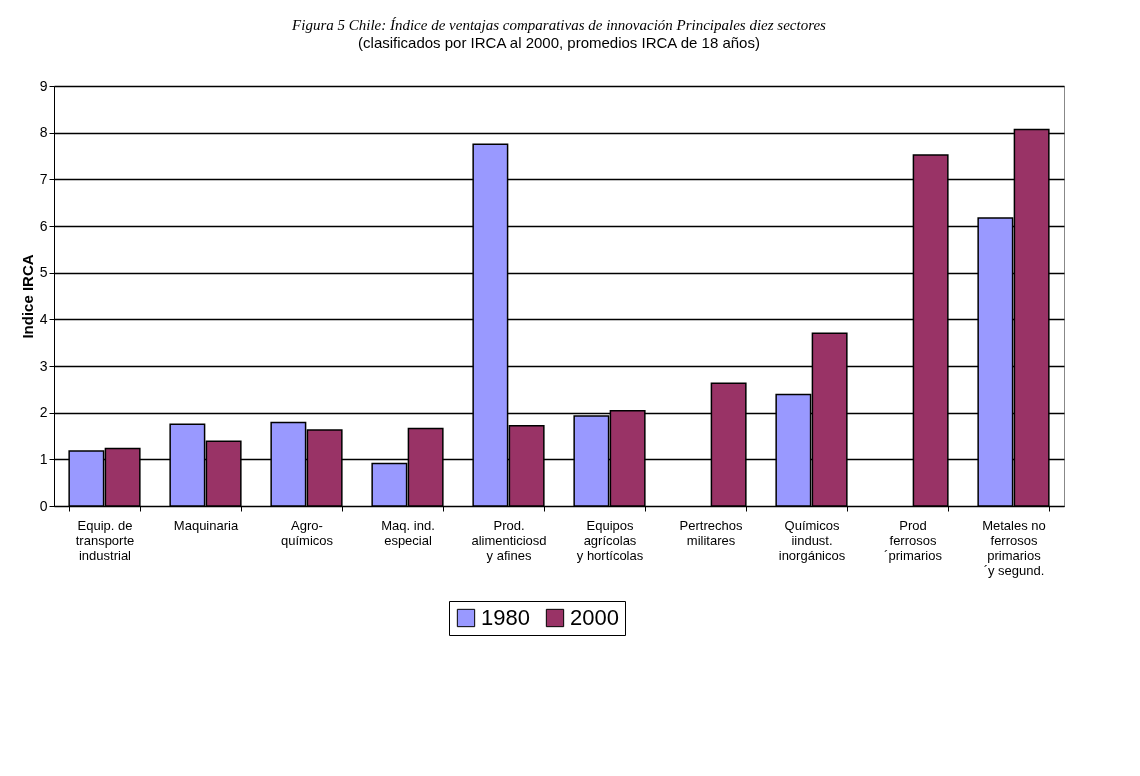  I want to click on chart-title: Figura 5 Chile: Índice de ventajas comparativas de innovación Principales diez sectores, so click(559, 25).